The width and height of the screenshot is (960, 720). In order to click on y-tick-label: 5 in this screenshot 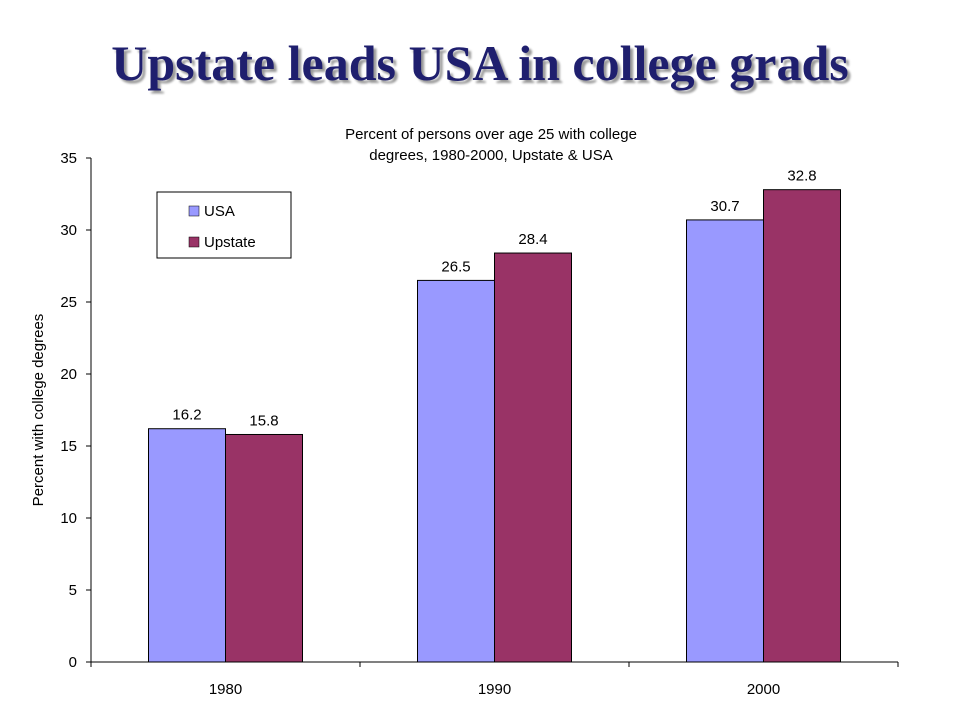, I will do `click(73, 590)`.